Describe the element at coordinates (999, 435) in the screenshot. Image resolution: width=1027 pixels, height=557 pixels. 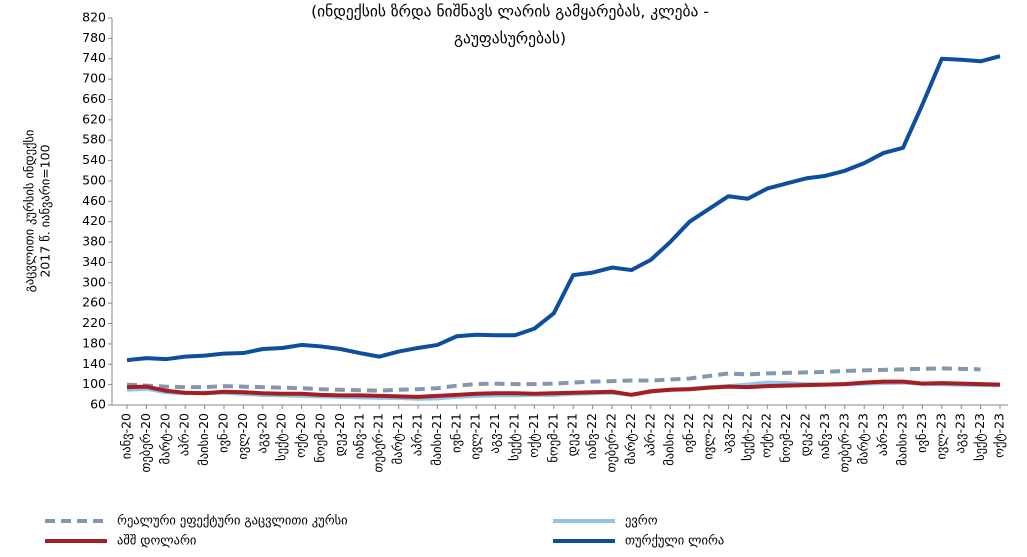
I see `x-tick-label: ოქტ-23` at that location.